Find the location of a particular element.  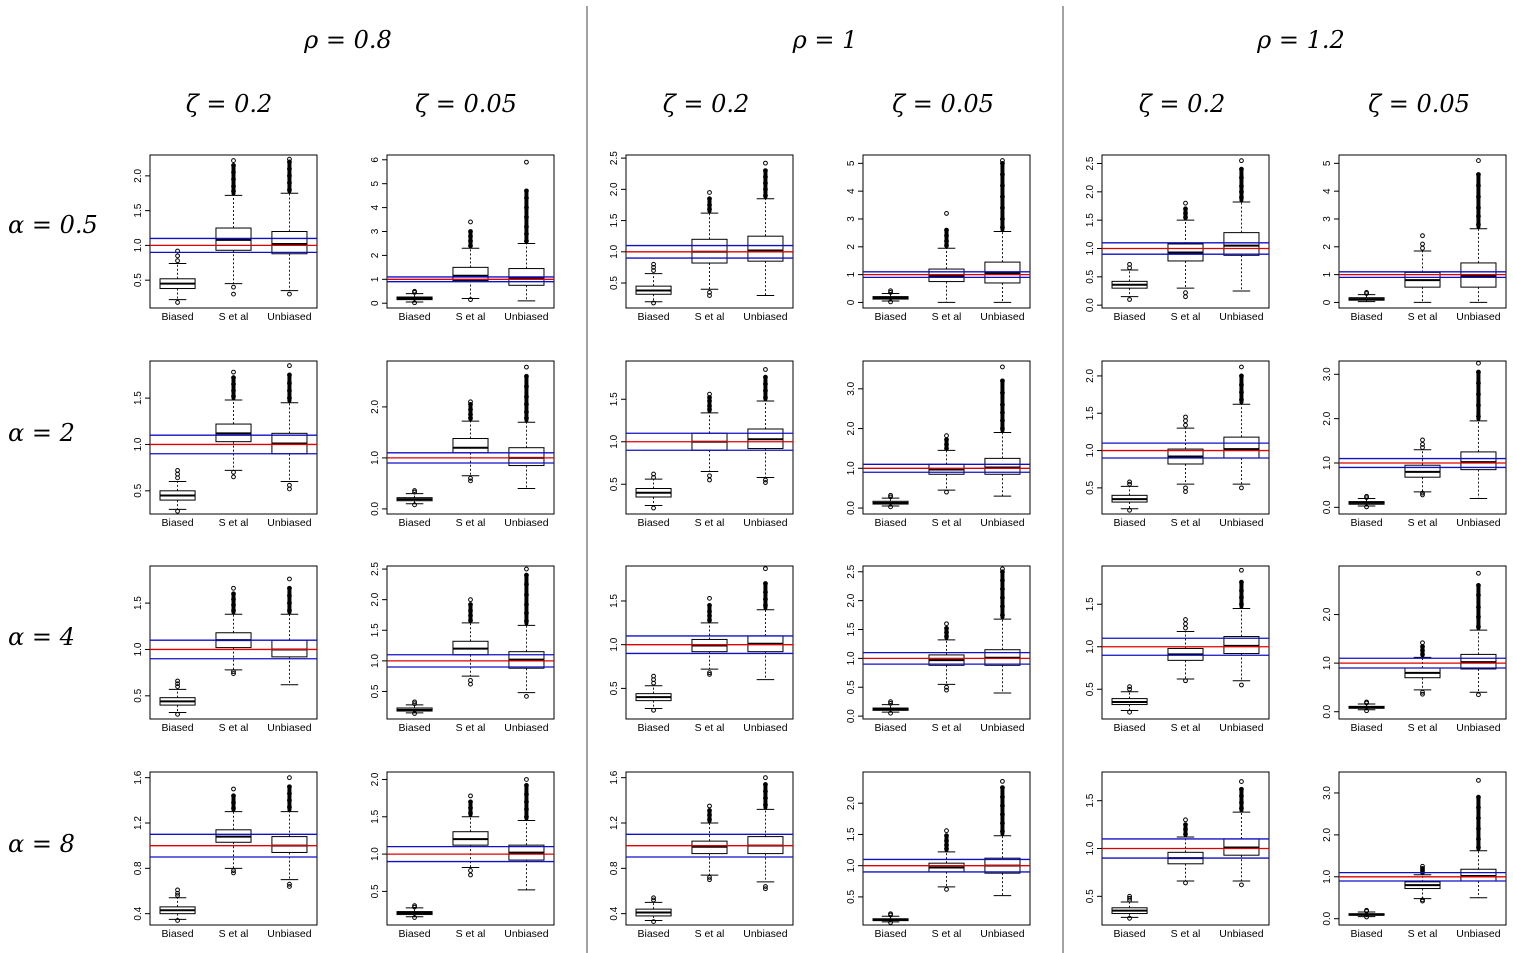

alpha-label: α = 2 is located at coordinates (41, 433).